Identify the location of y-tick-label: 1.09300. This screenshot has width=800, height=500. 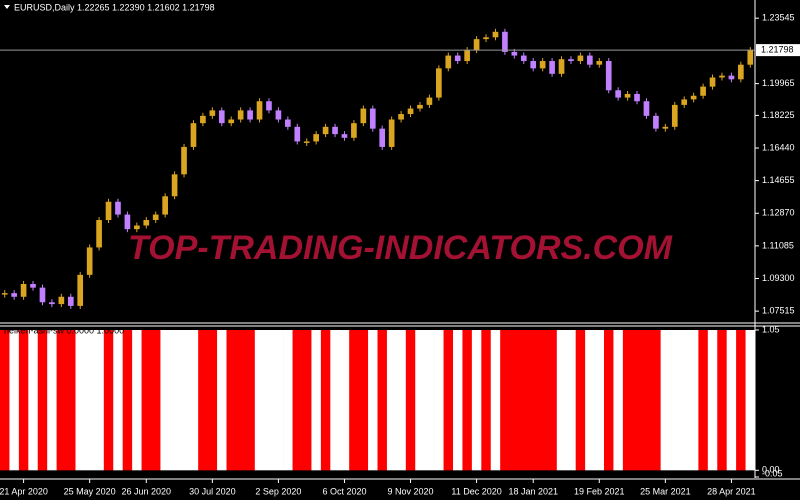
(778, 278).